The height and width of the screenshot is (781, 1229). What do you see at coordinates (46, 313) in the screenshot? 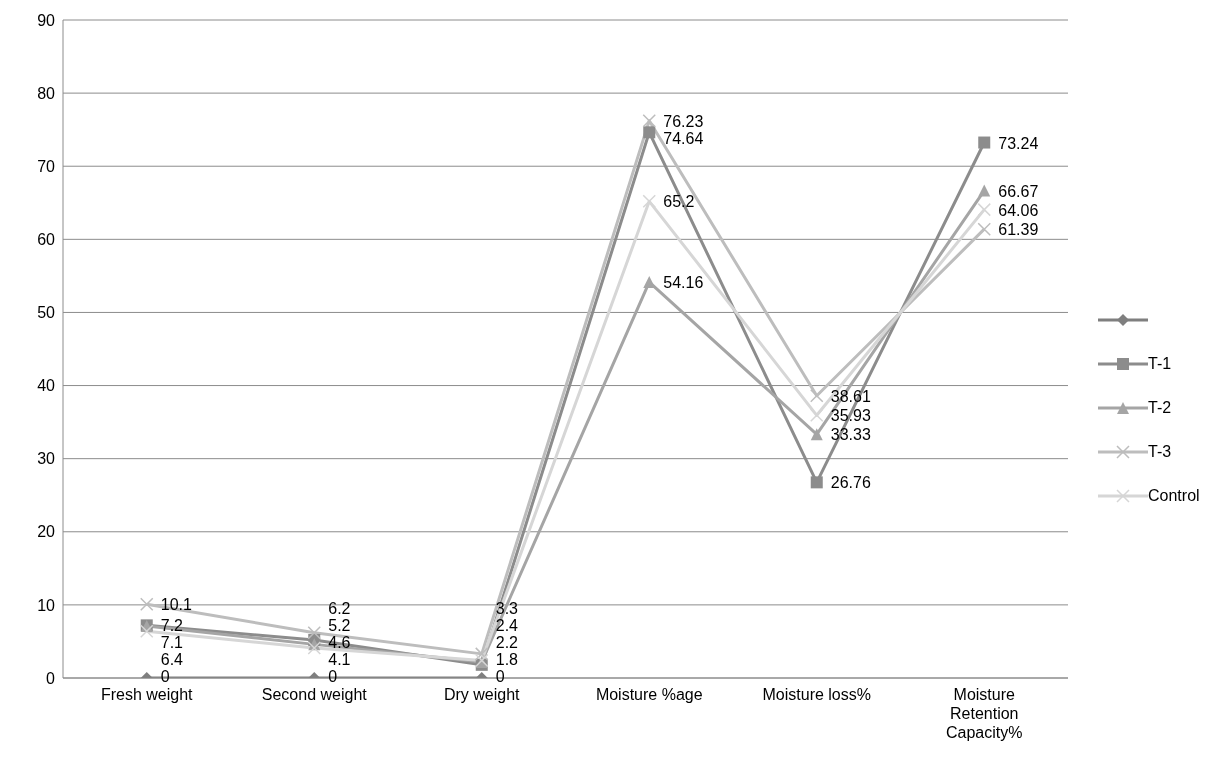
I see `y-tick-label: 50` at bounding box center [46, 313].